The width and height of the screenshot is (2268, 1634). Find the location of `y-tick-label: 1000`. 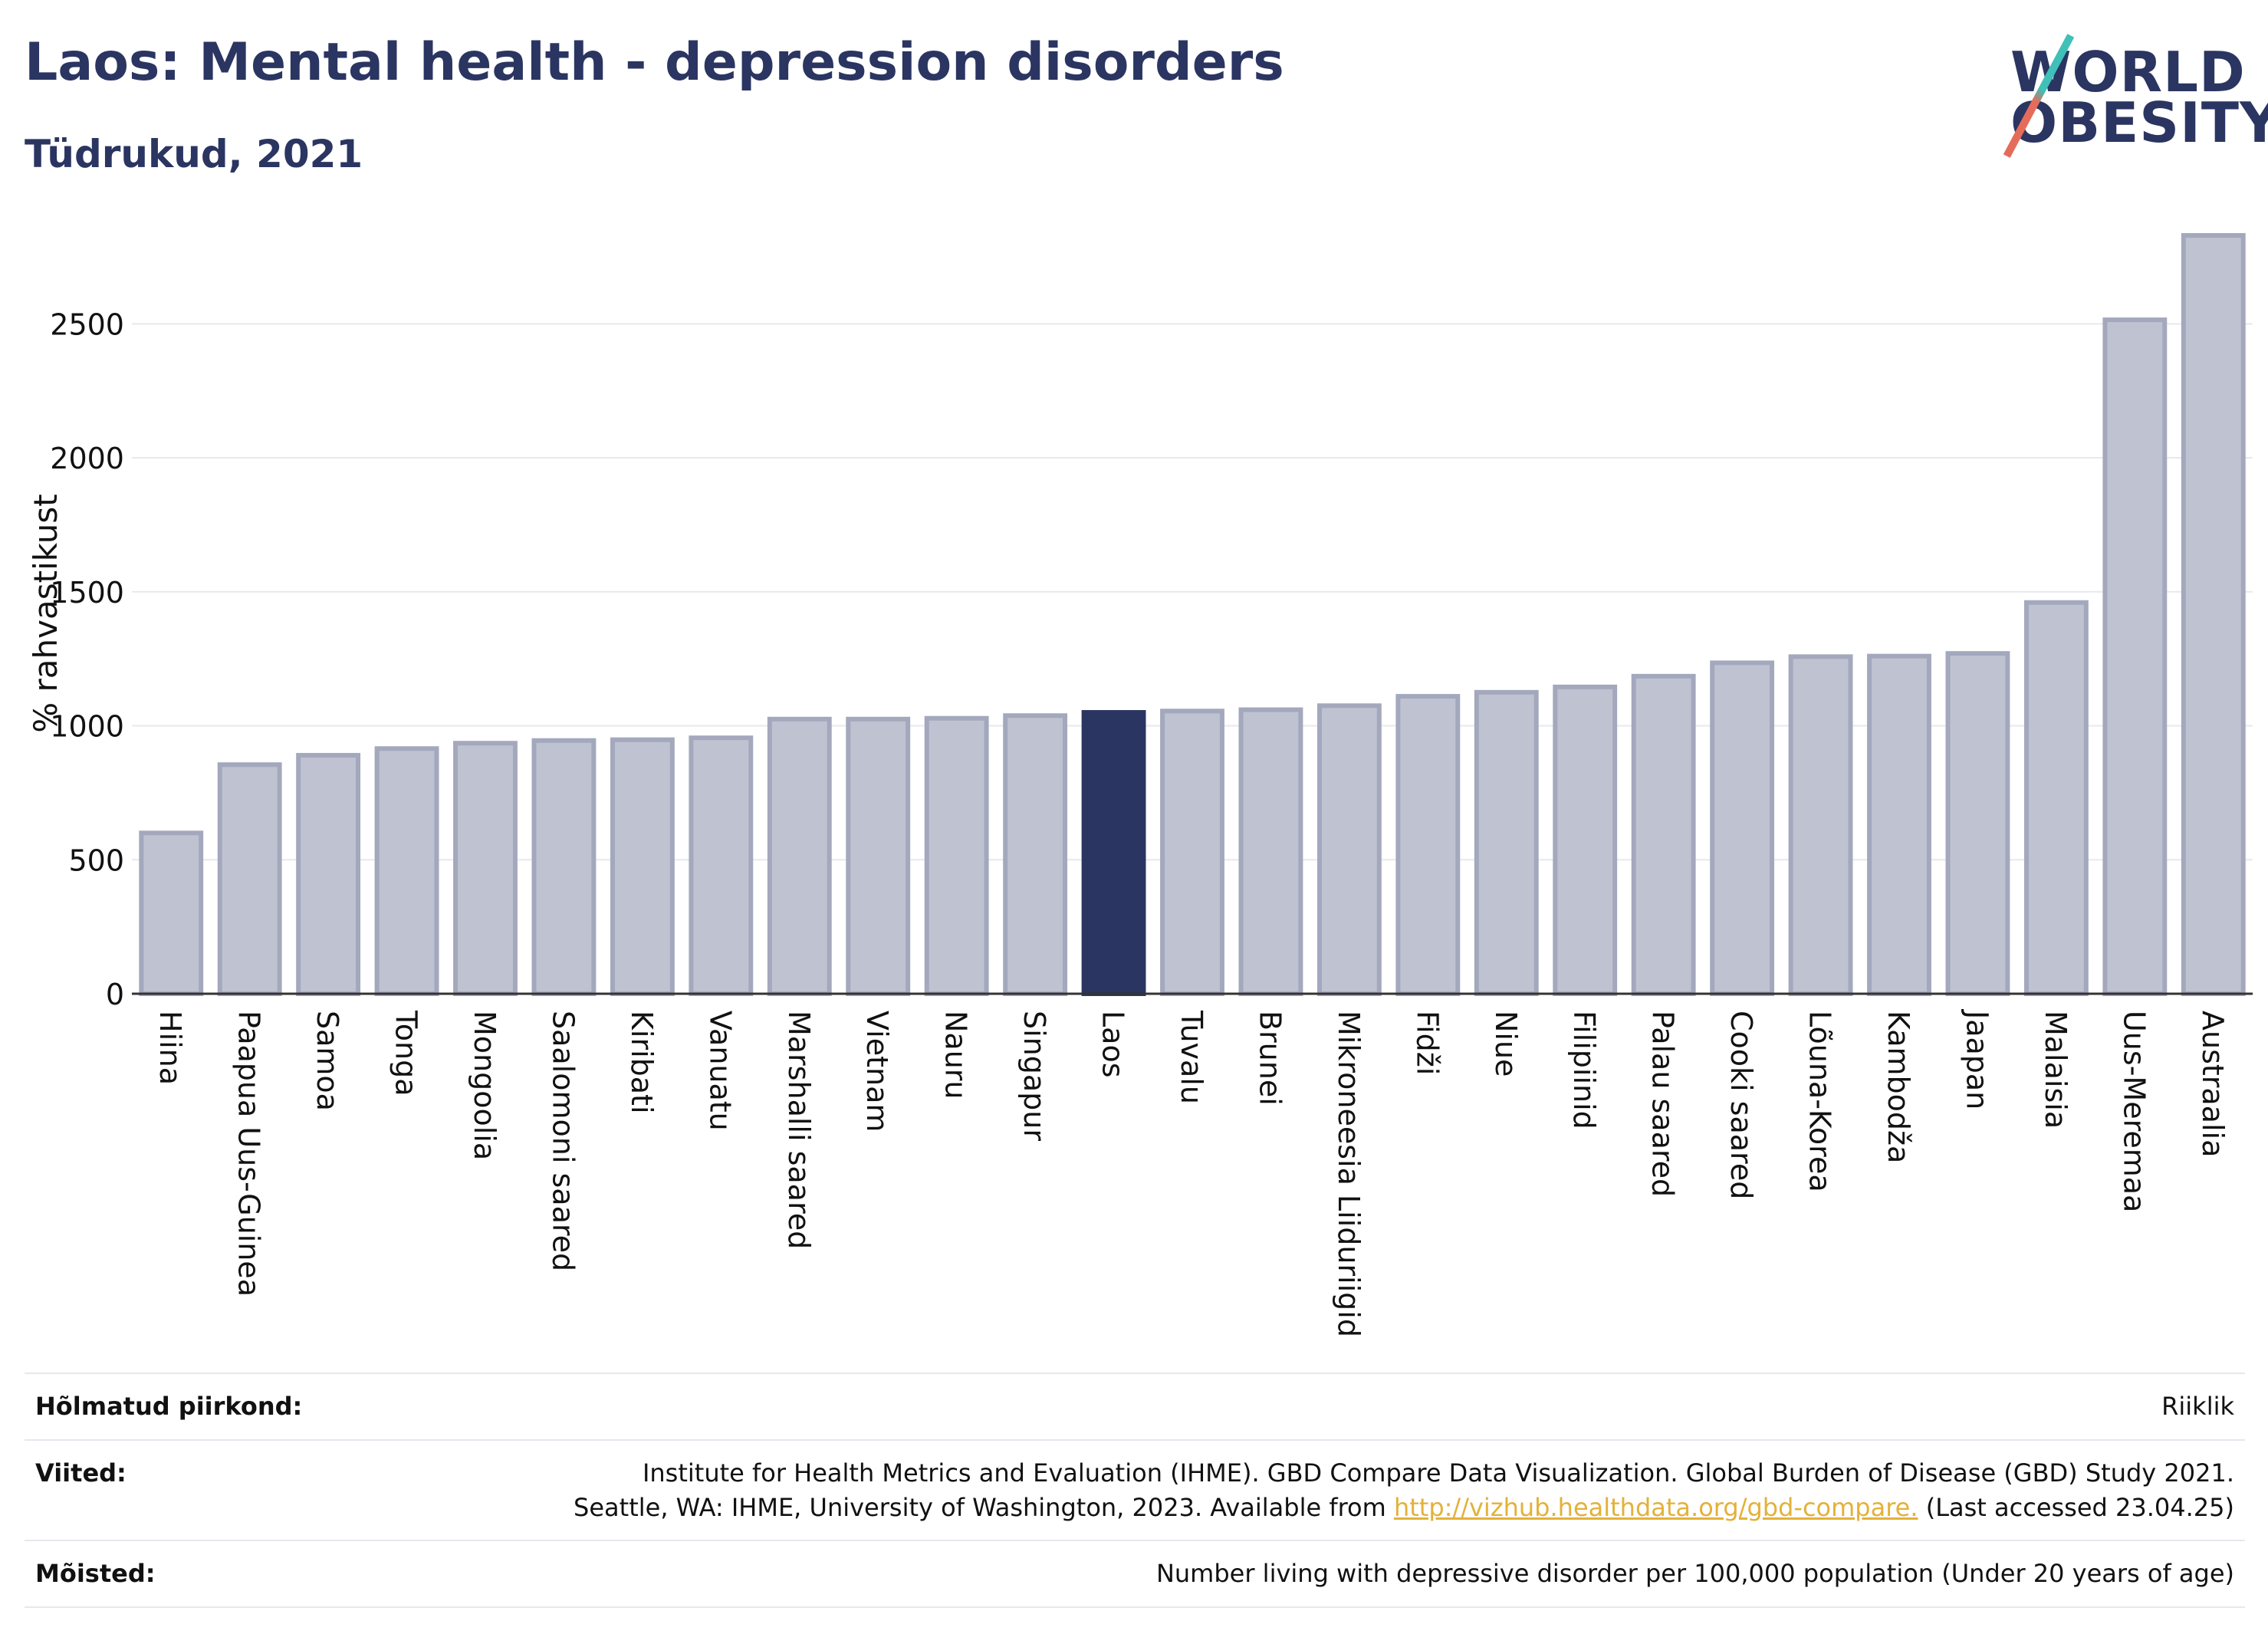

y-tick-label: 1000 is located at coordinates (87, 727).